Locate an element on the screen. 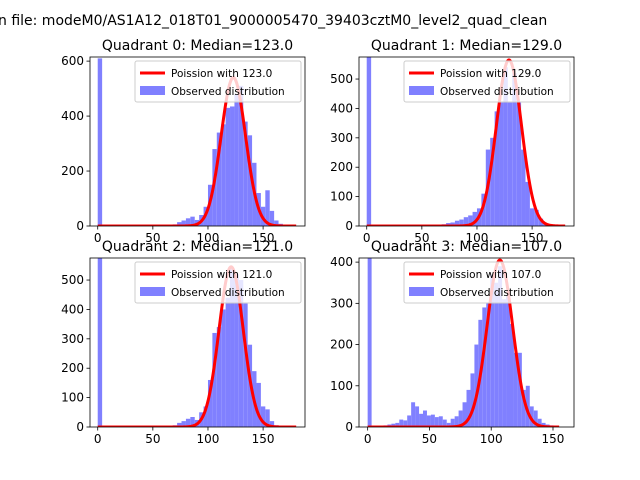 The width and height of the screenshot is (640, 480). y-tick-label: 100 is located at coordinates (341, 386).